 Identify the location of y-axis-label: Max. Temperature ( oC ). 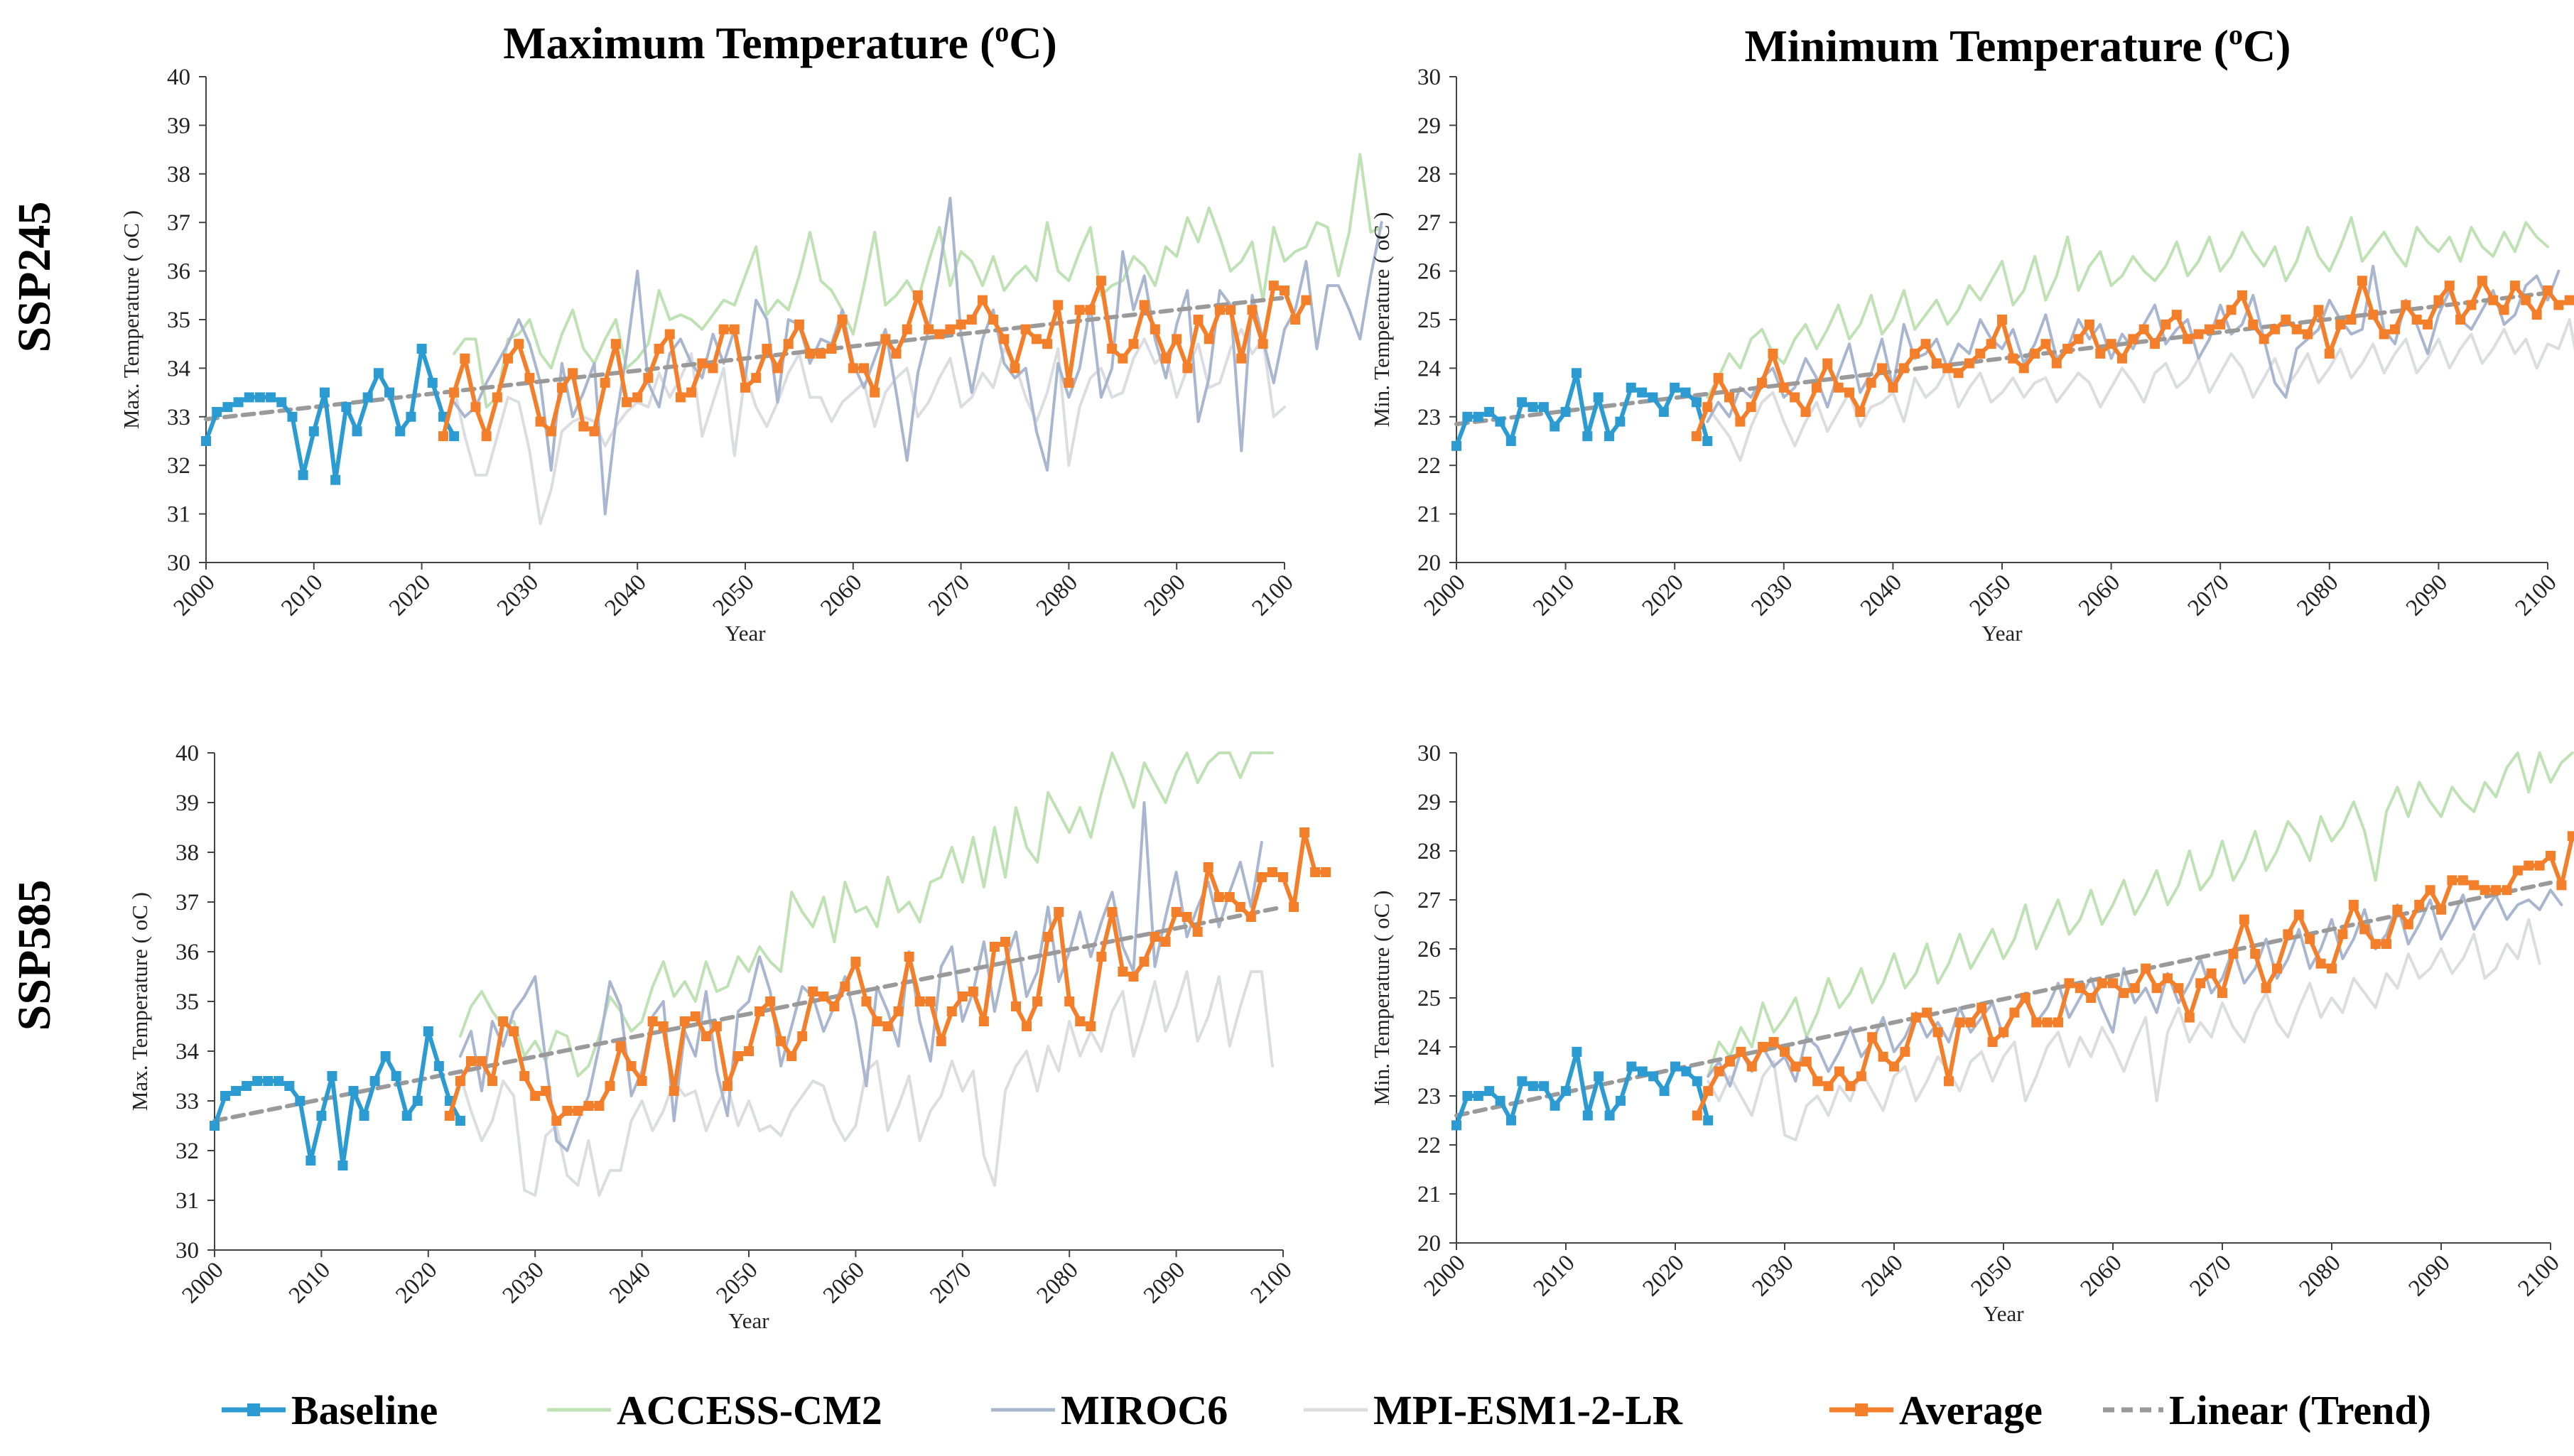
(139, 1002).